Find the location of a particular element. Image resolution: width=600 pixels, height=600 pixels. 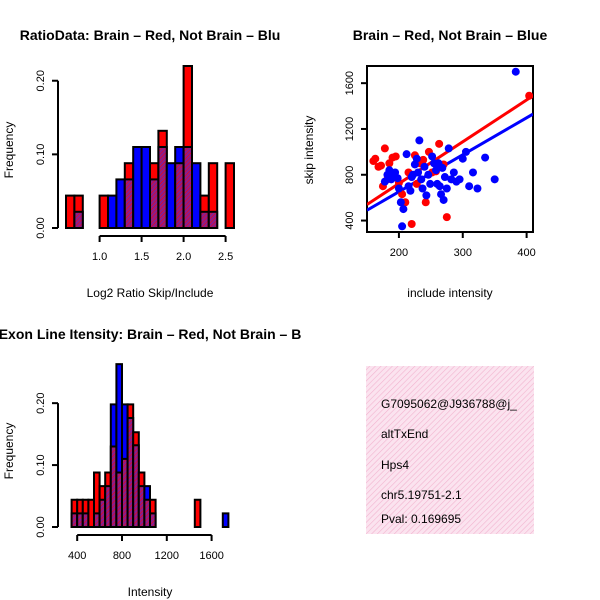

intensity-histogram-x-tick-label: 800 is located at coordinates (122, 556).